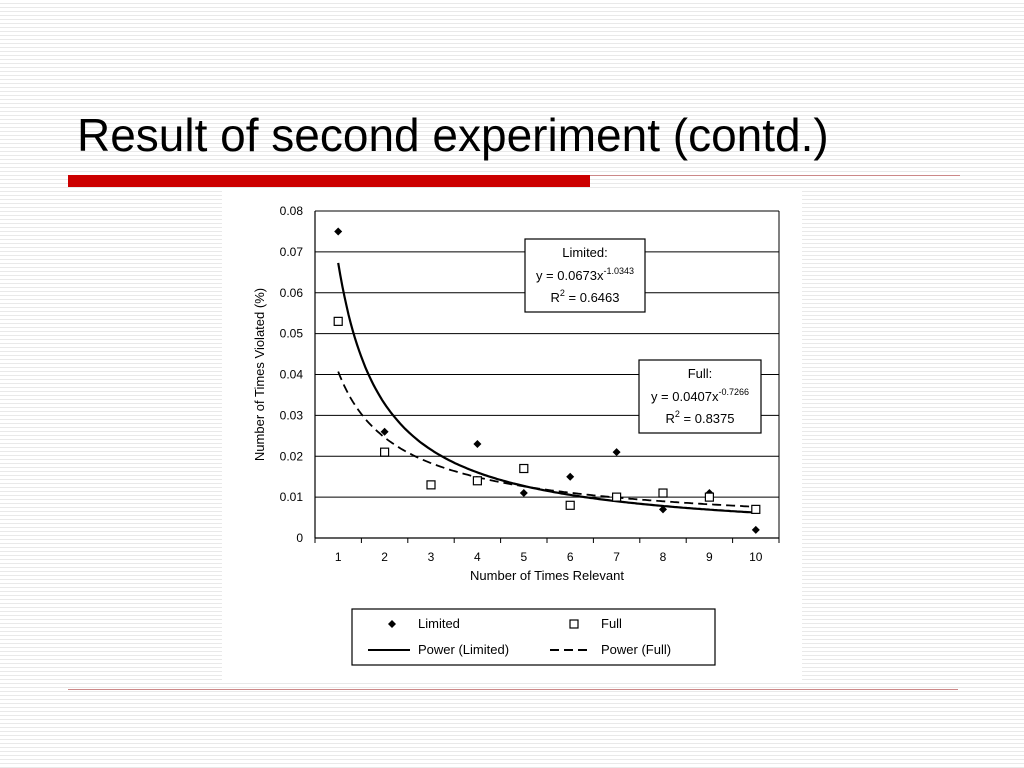 This screenshot has height=768, width=1024. What do you see at coordinates (259, 374) in the screenshot?
I see `y-axis-title: Number of Times Violated (%)` at bounding box center [259, 374].